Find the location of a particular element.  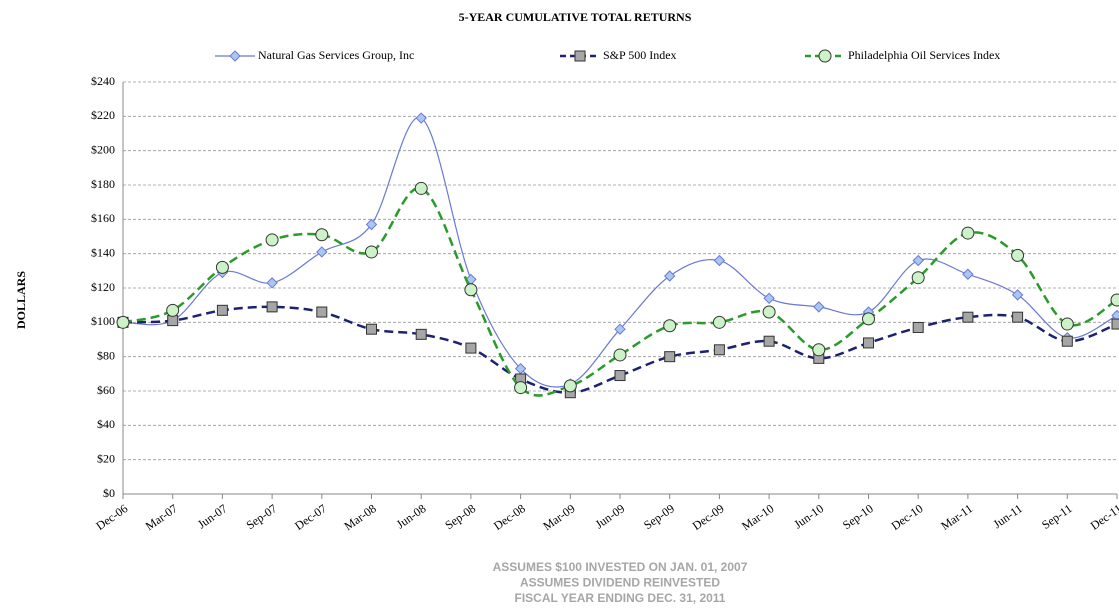

legend-label: Natural Gas Services Group, Inc is located at coordinates (336, 55).